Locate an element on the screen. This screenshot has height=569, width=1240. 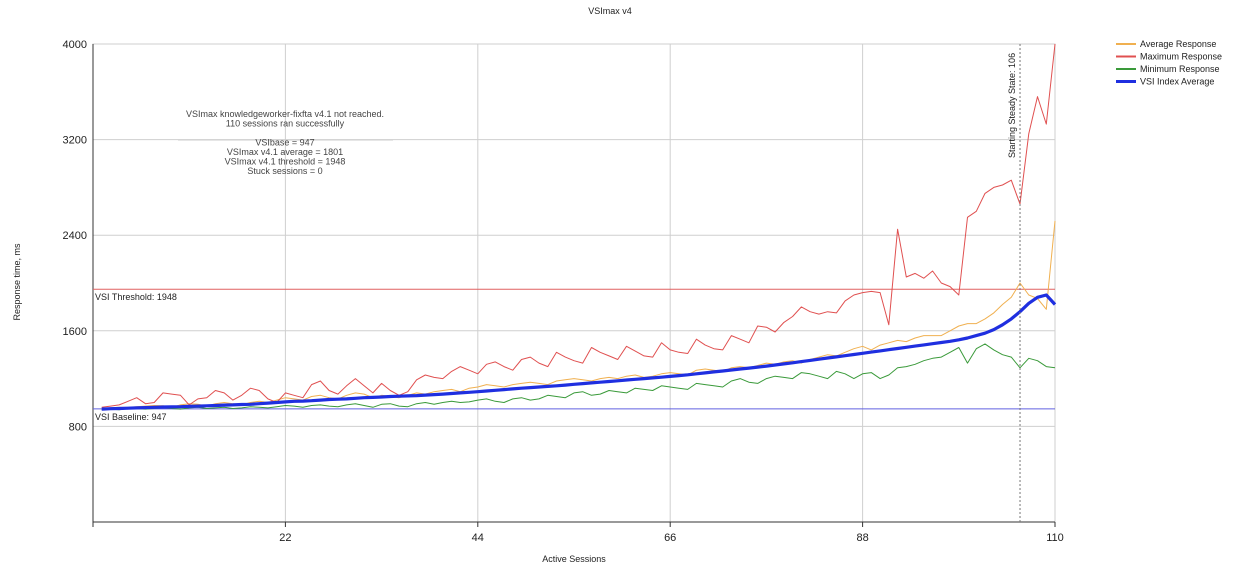
y-tick-label: 1600 is located at coordinates (75, 332).